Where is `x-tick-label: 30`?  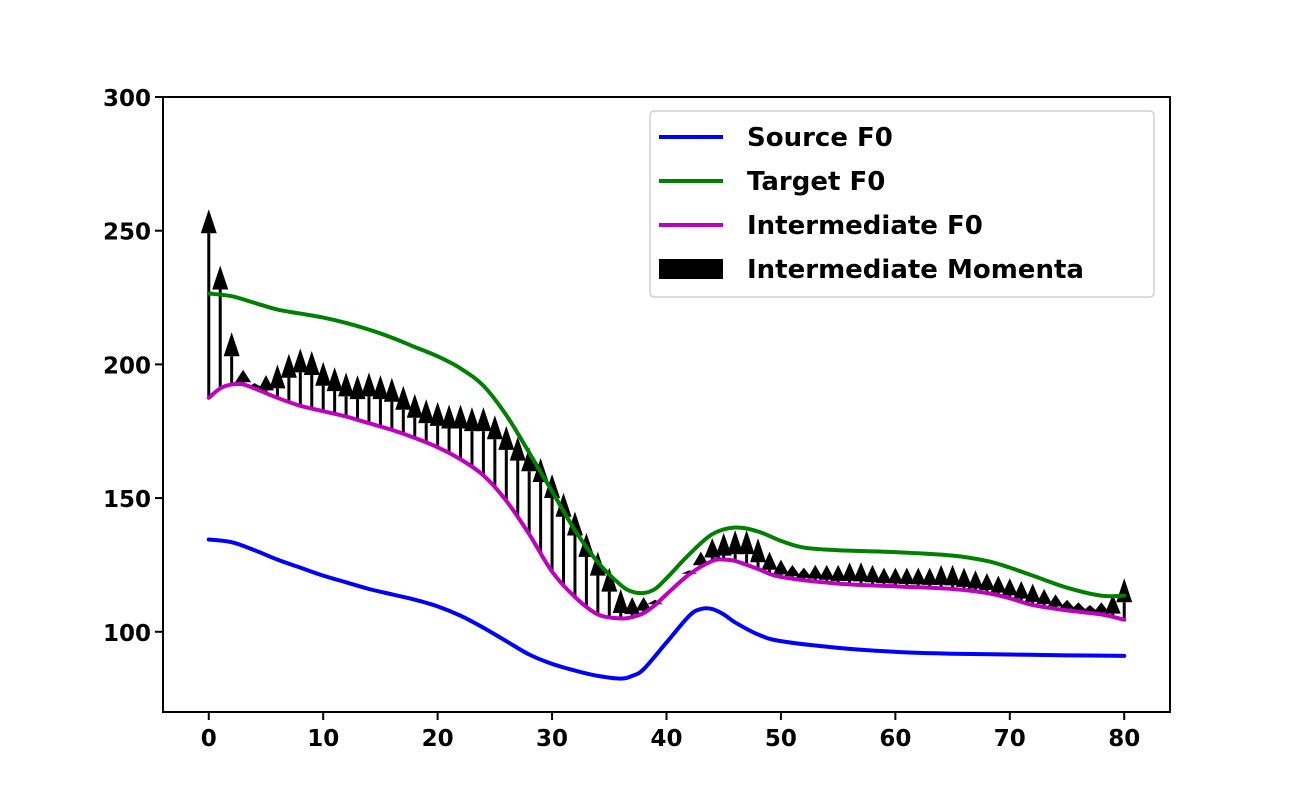
x-tick-label: 30 is located at coordinates (552, 739).